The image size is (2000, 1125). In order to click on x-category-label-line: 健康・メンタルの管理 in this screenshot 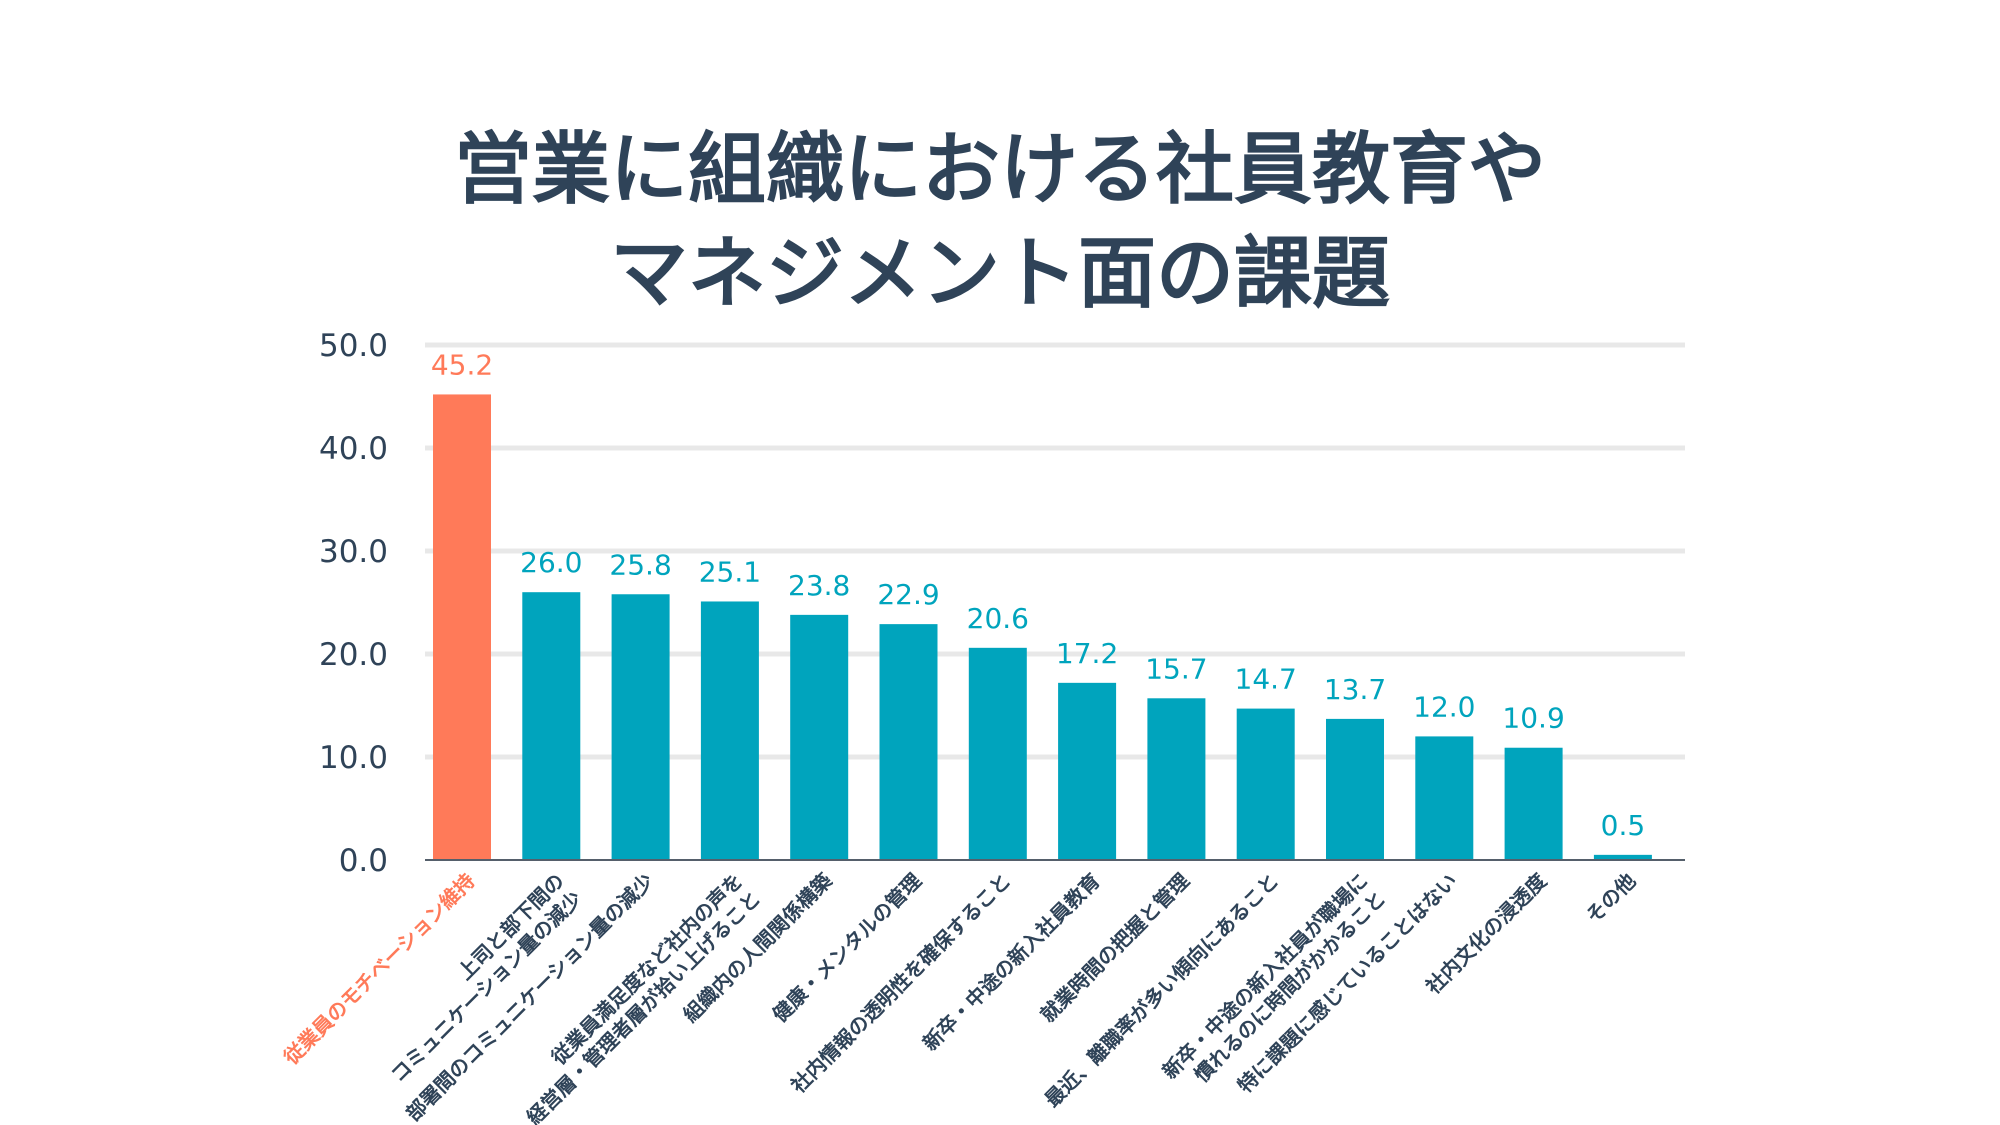, I will do `click(847, 948)`.